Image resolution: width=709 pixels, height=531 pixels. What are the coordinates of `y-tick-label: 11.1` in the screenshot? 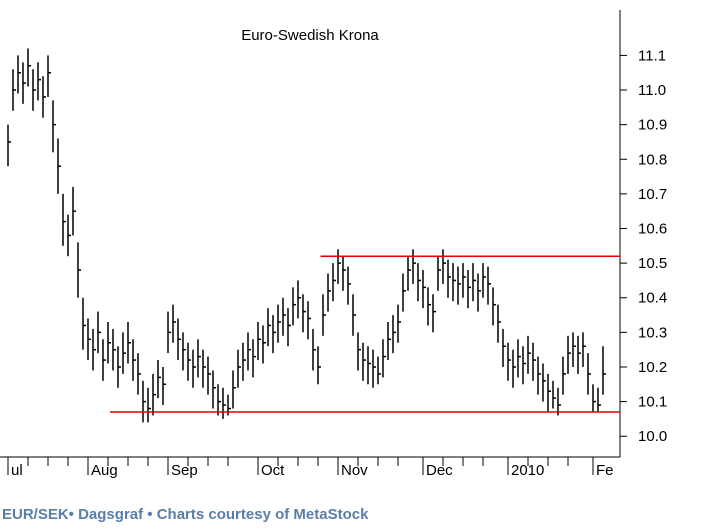 It's located at (652, 55).